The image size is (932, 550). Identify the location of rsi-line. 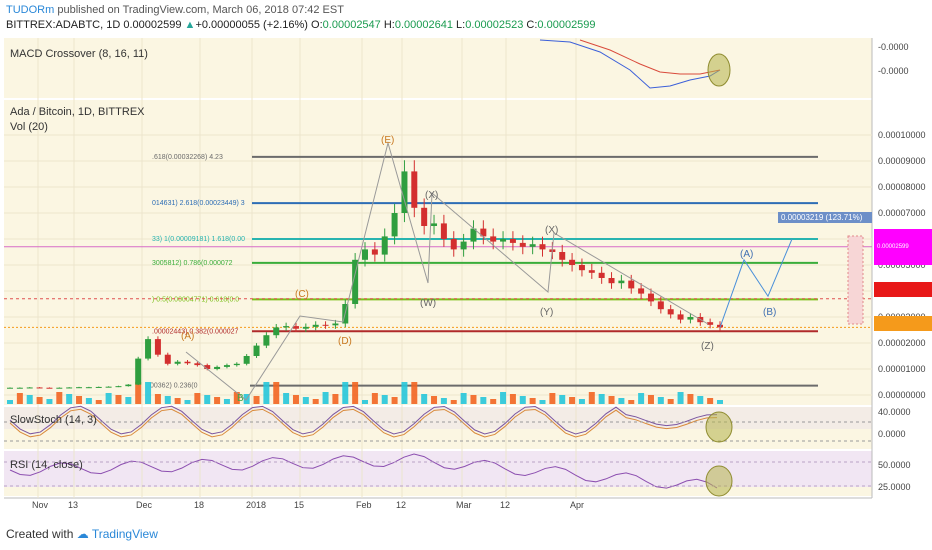
(363, 471).